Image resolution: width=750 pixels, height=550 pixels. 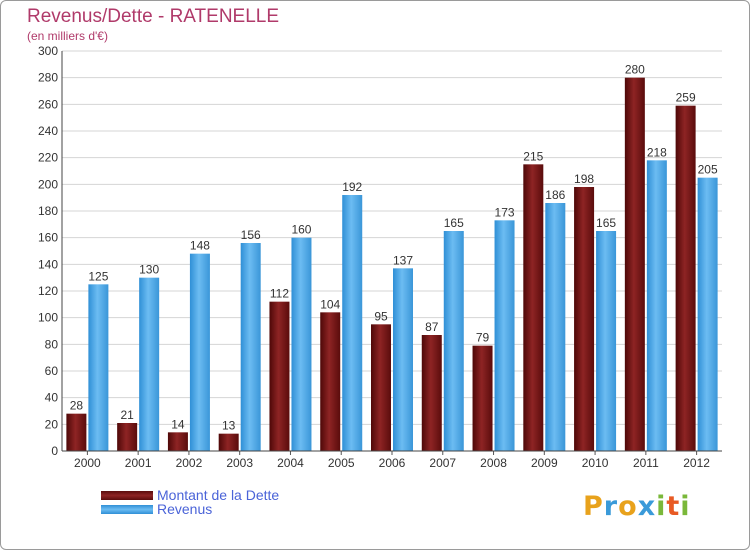 I want to click on data-label-revenue: 192, so click(x=352, y=187).